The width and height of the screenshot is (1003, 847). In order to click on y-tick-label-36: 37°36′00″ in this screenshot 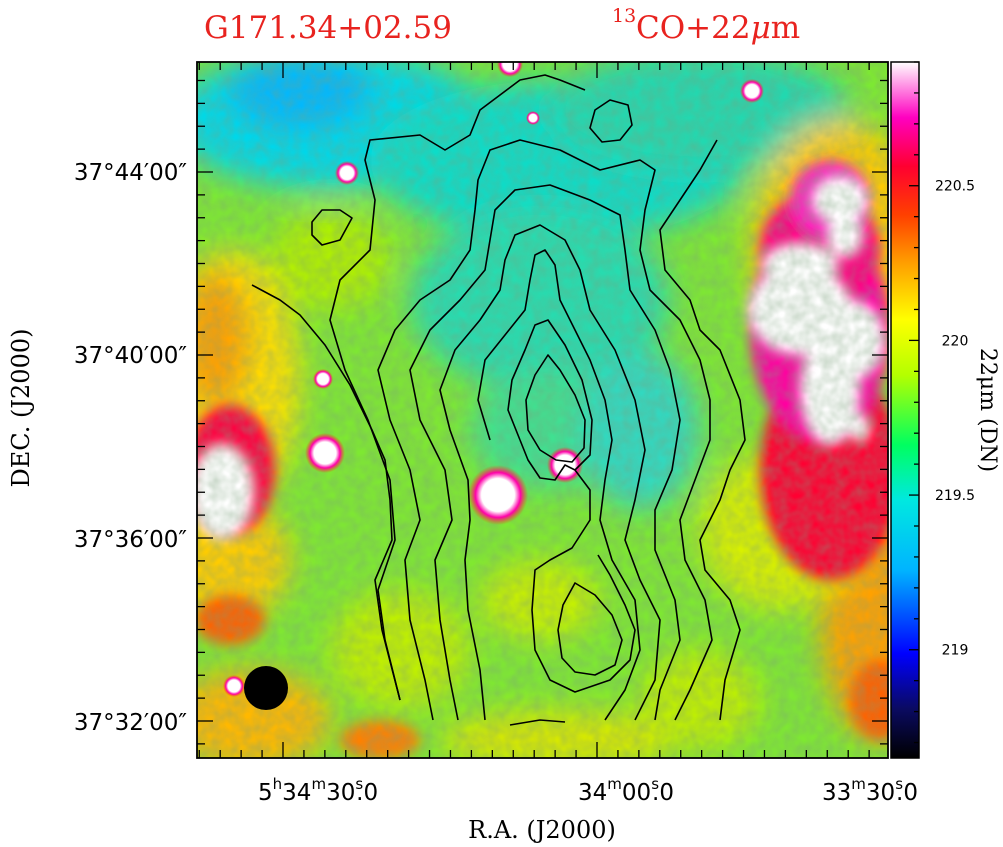, I will do `click(131, 540)`.